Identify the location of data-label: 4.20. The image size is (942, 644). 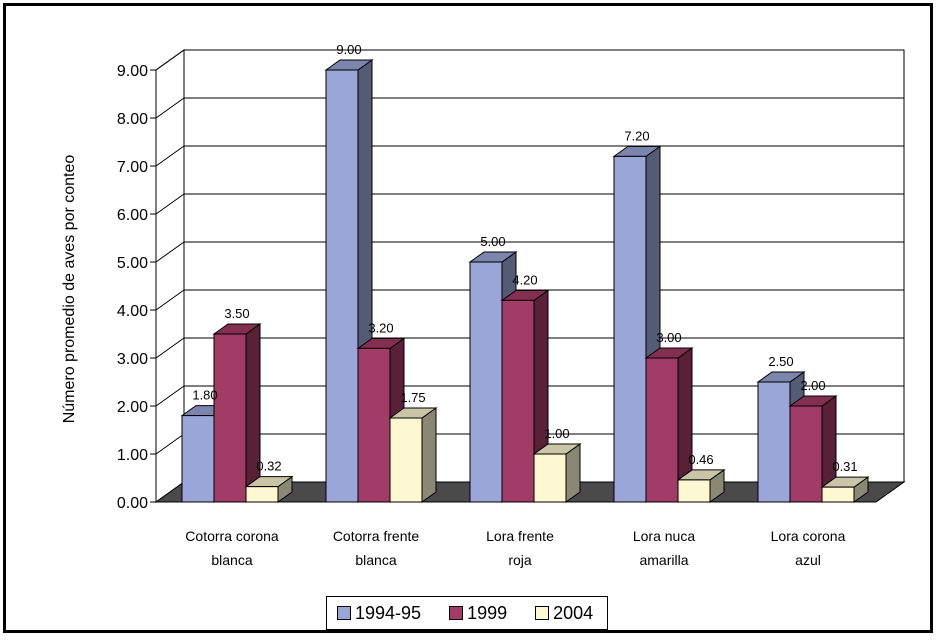
(524, 279).